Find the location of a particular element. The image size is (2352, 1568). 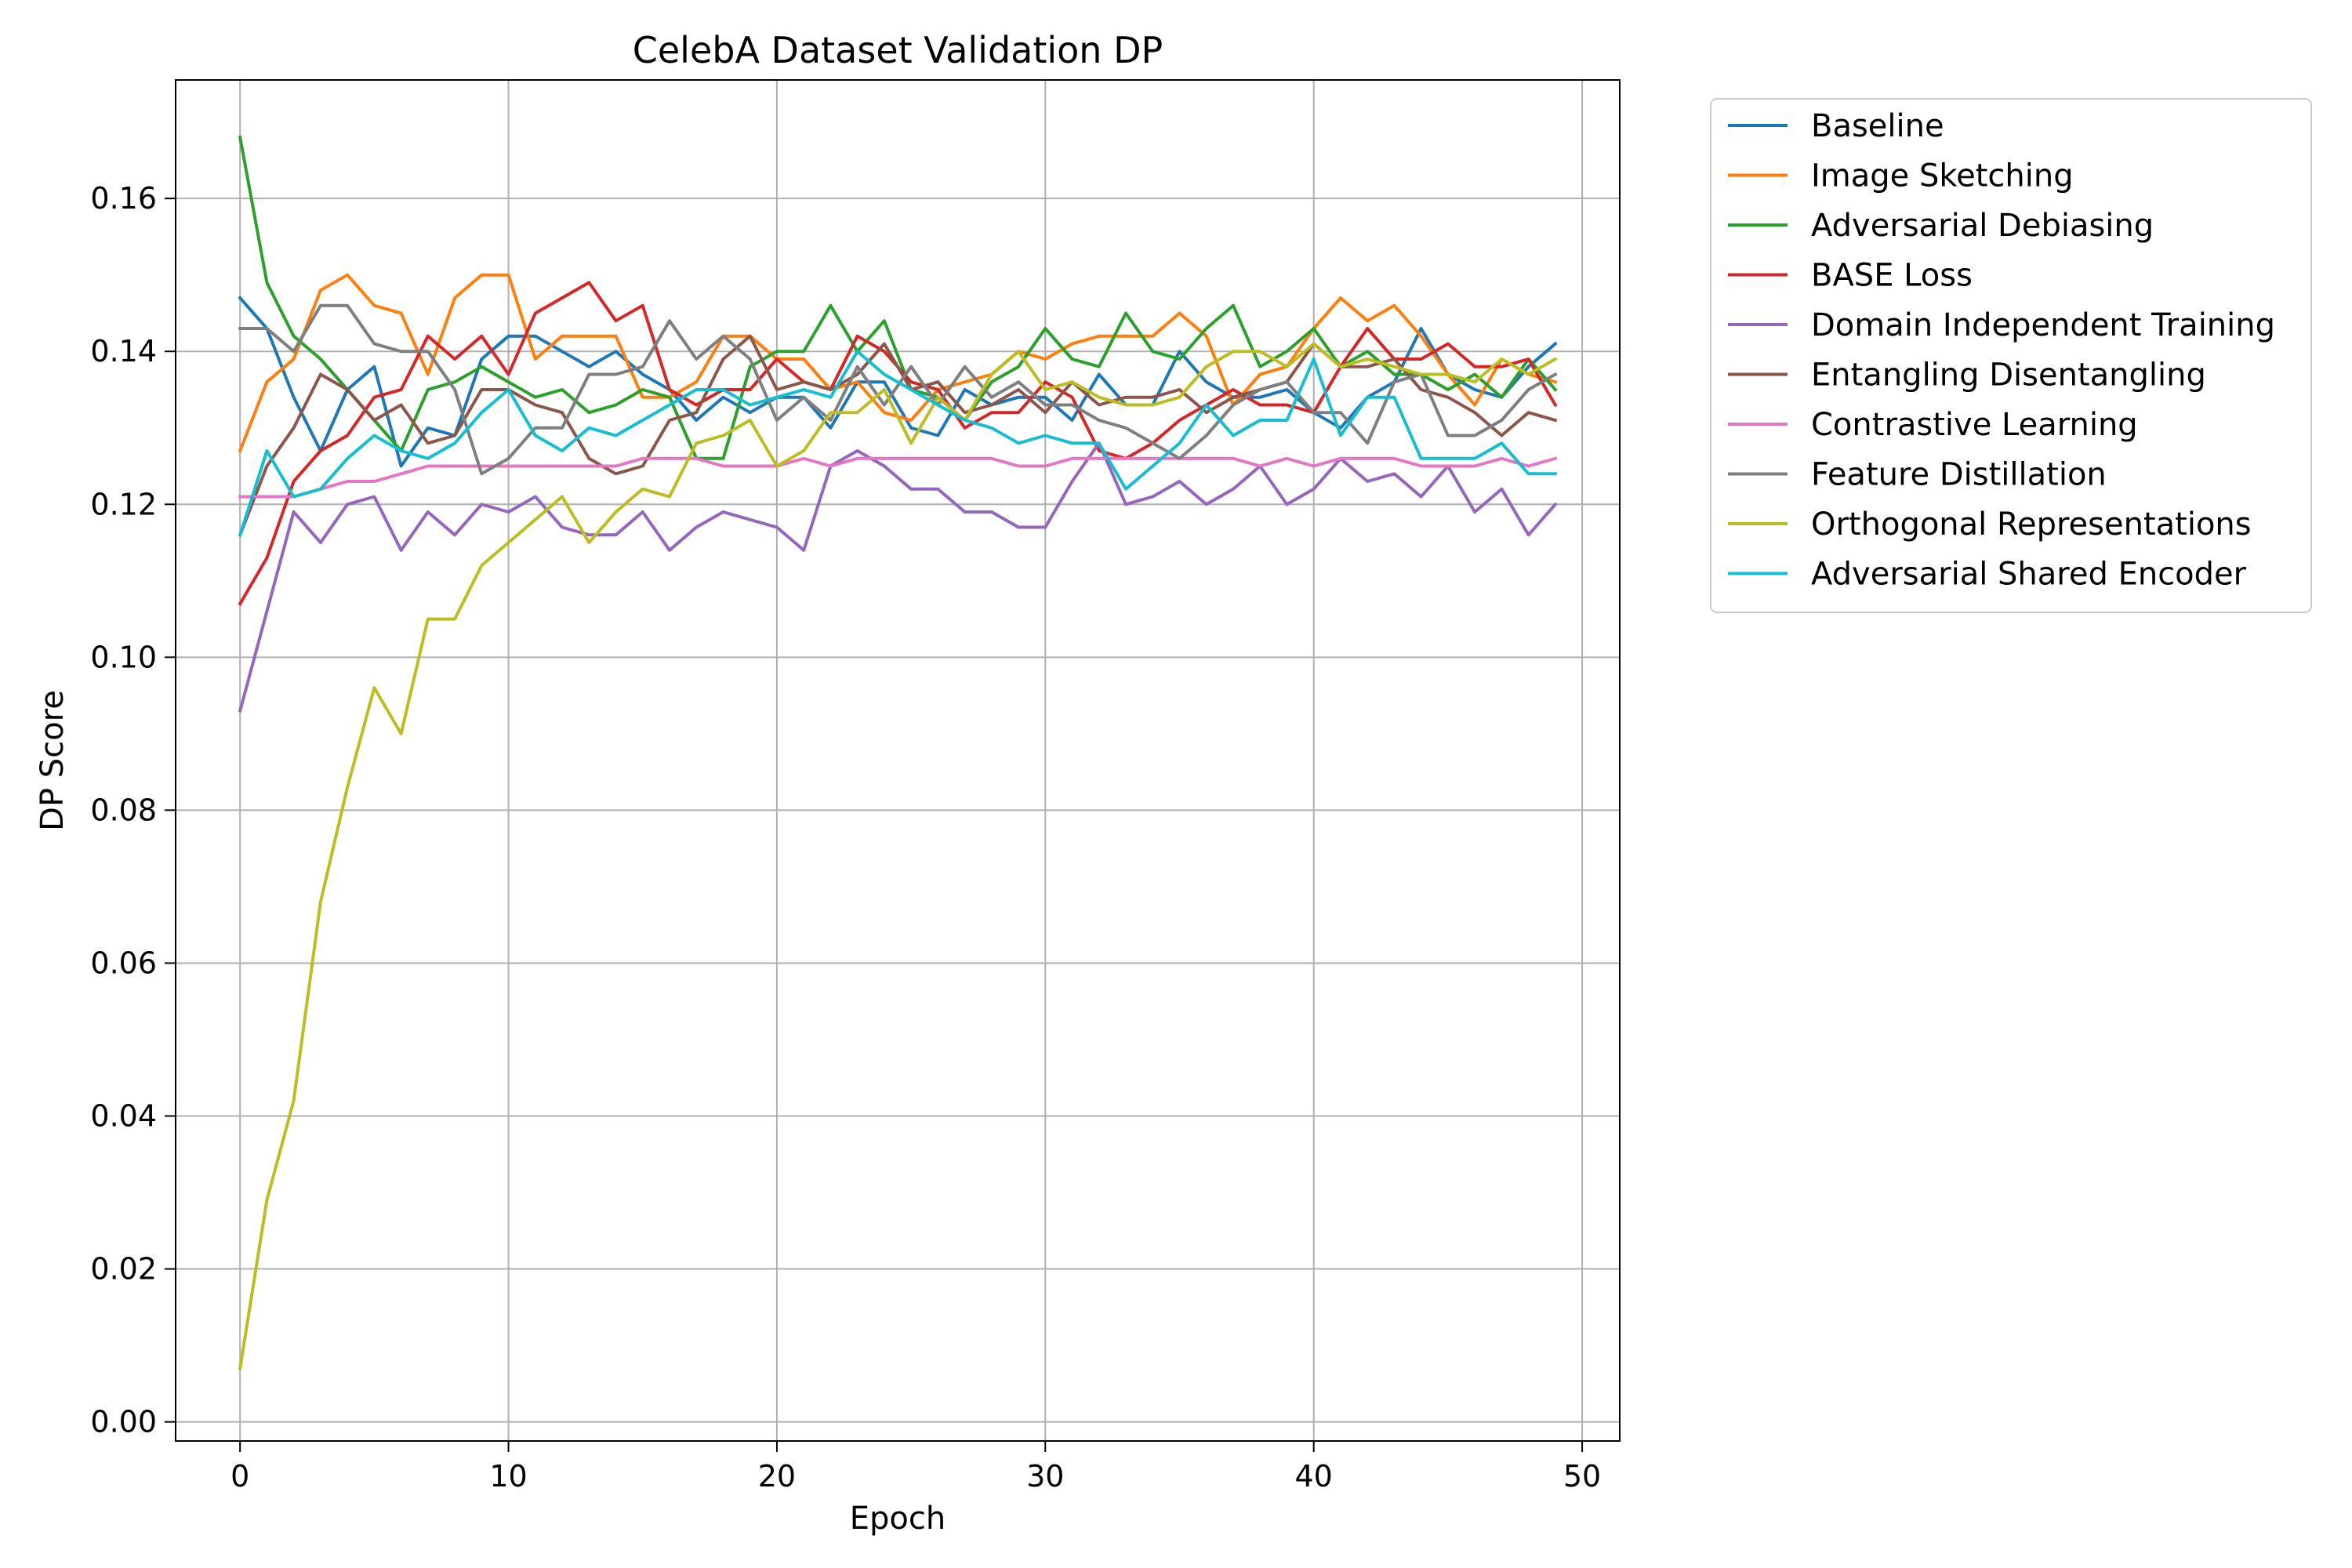

series-line-contrastive-learning is located at coordinates (898, 477).